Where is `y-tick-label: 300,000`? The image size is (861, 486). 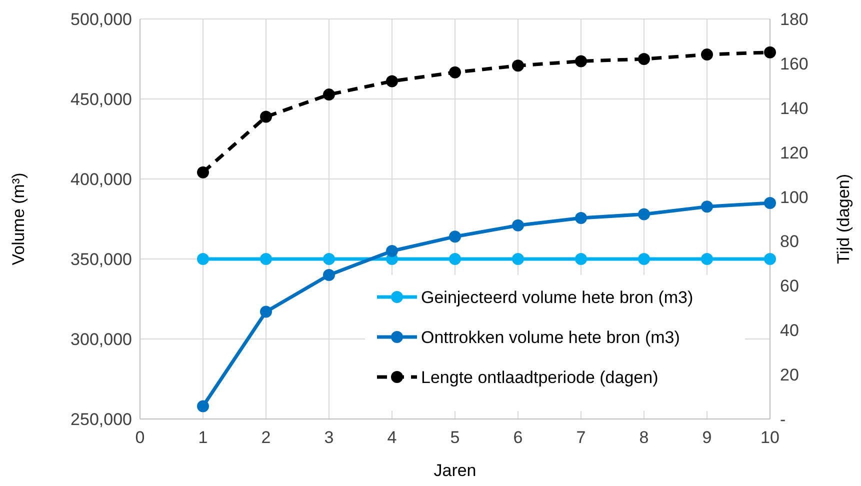
y-tick-label: 300,000 is located at coordinates (101, 339).